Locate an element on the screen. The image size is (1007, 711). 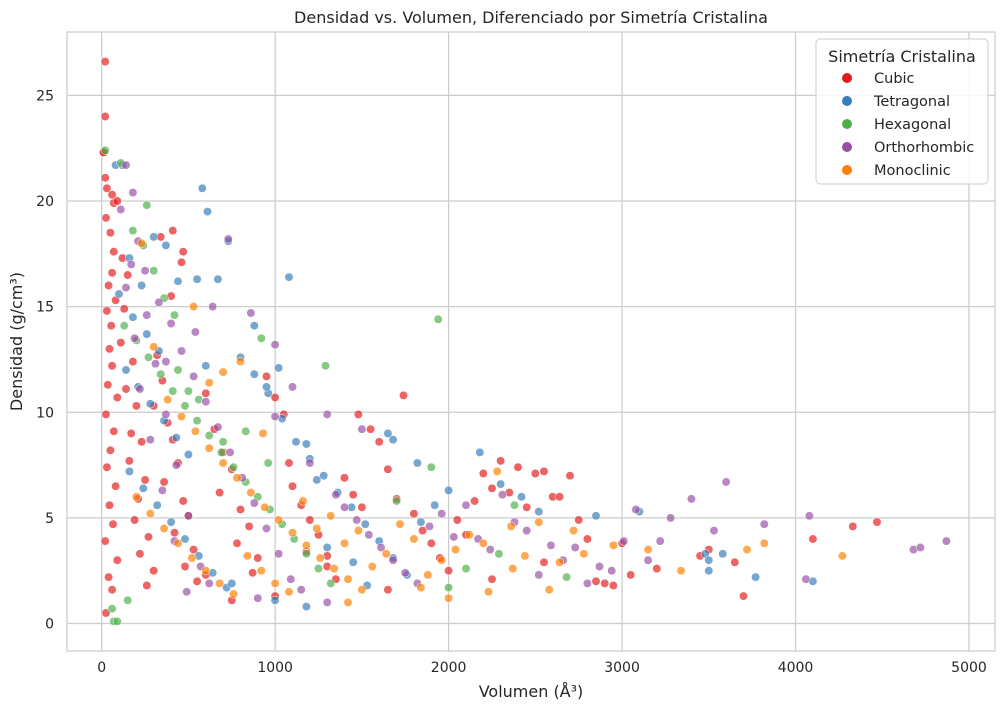
x-tick-label: 3000 is located at coordinates (622, 668).